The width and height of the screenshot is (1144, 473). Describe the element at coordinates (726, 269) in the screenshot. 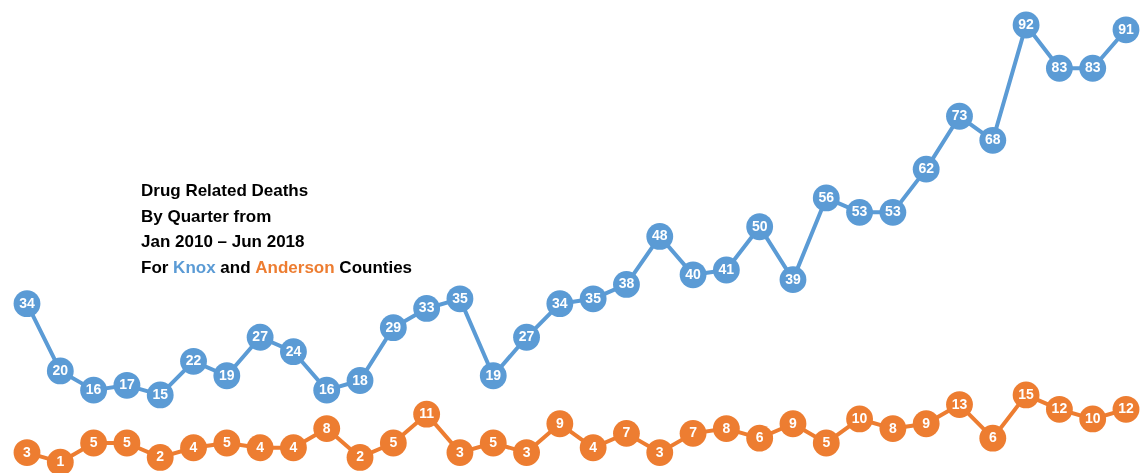

I see `data-label: 41` at that location.